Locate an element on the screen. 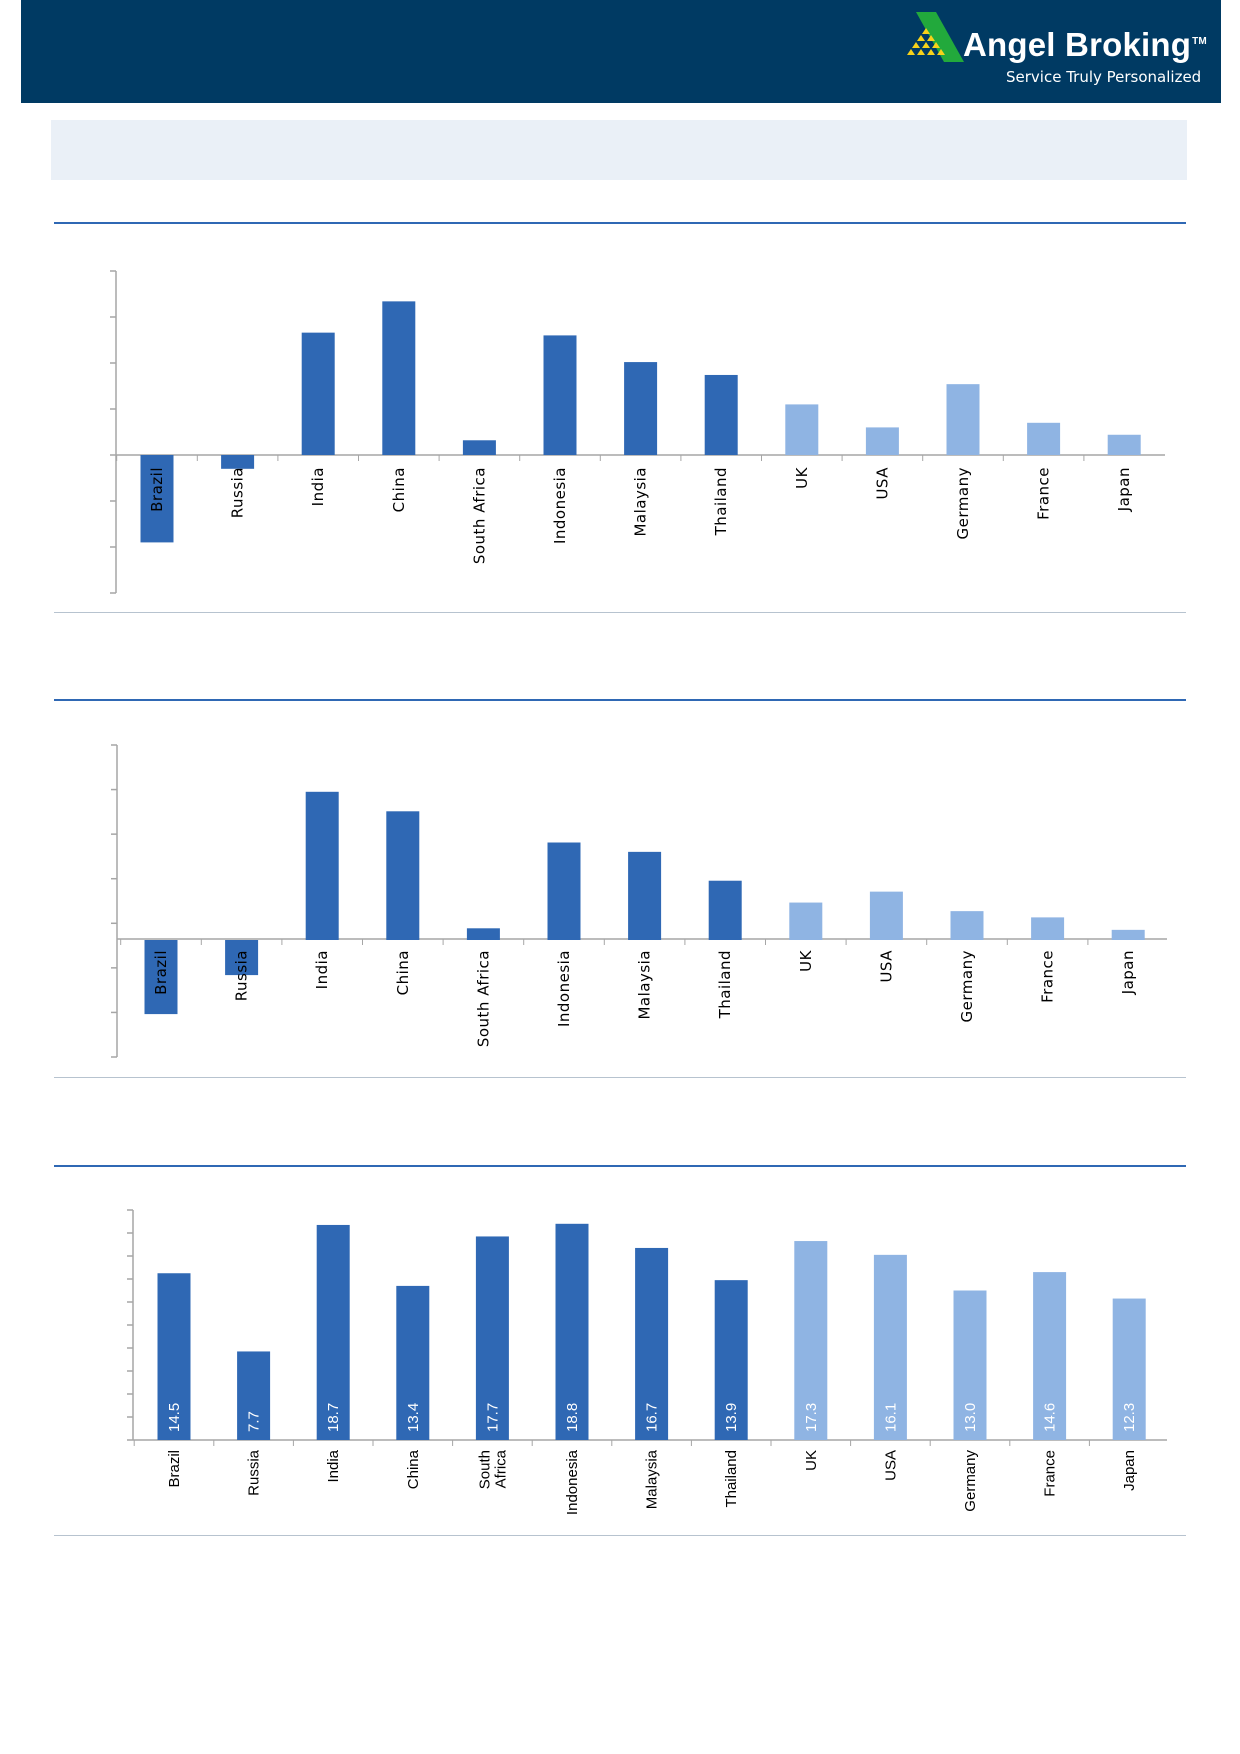  trademark-mark: TM is located at coordinates (1199, 41).